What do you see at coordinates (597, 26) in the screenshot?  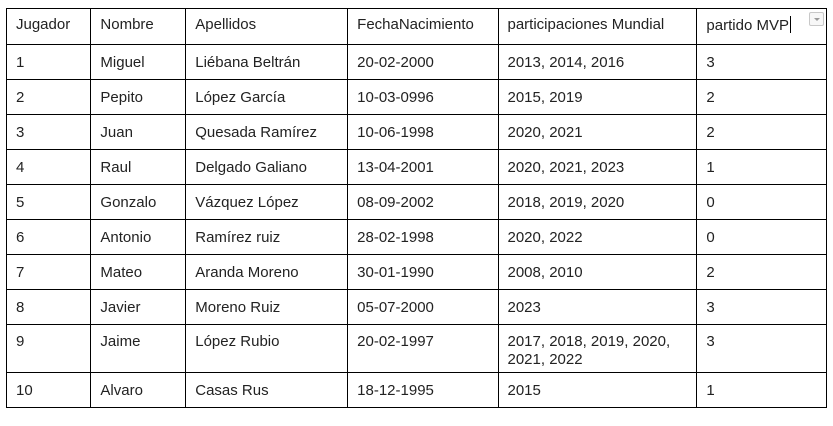 I see `header-participaciones-mundial: participaciones Mundial` at bounding box center [597, 26].